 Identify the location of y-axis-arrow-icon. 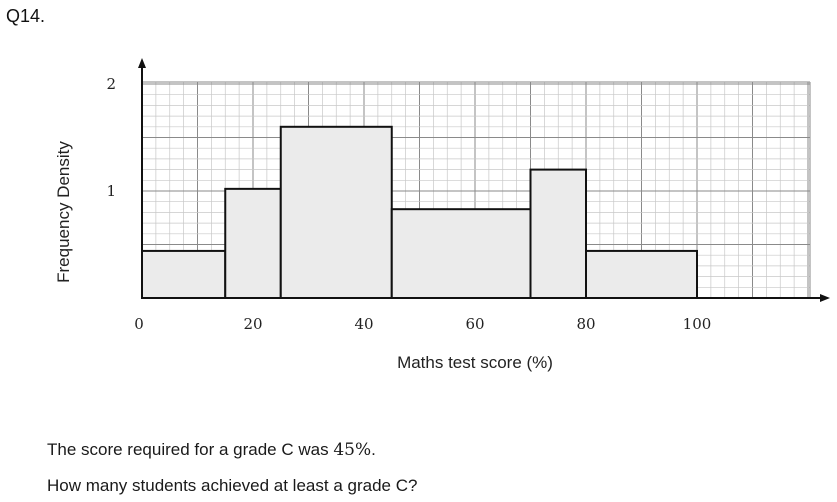
(142, 63).